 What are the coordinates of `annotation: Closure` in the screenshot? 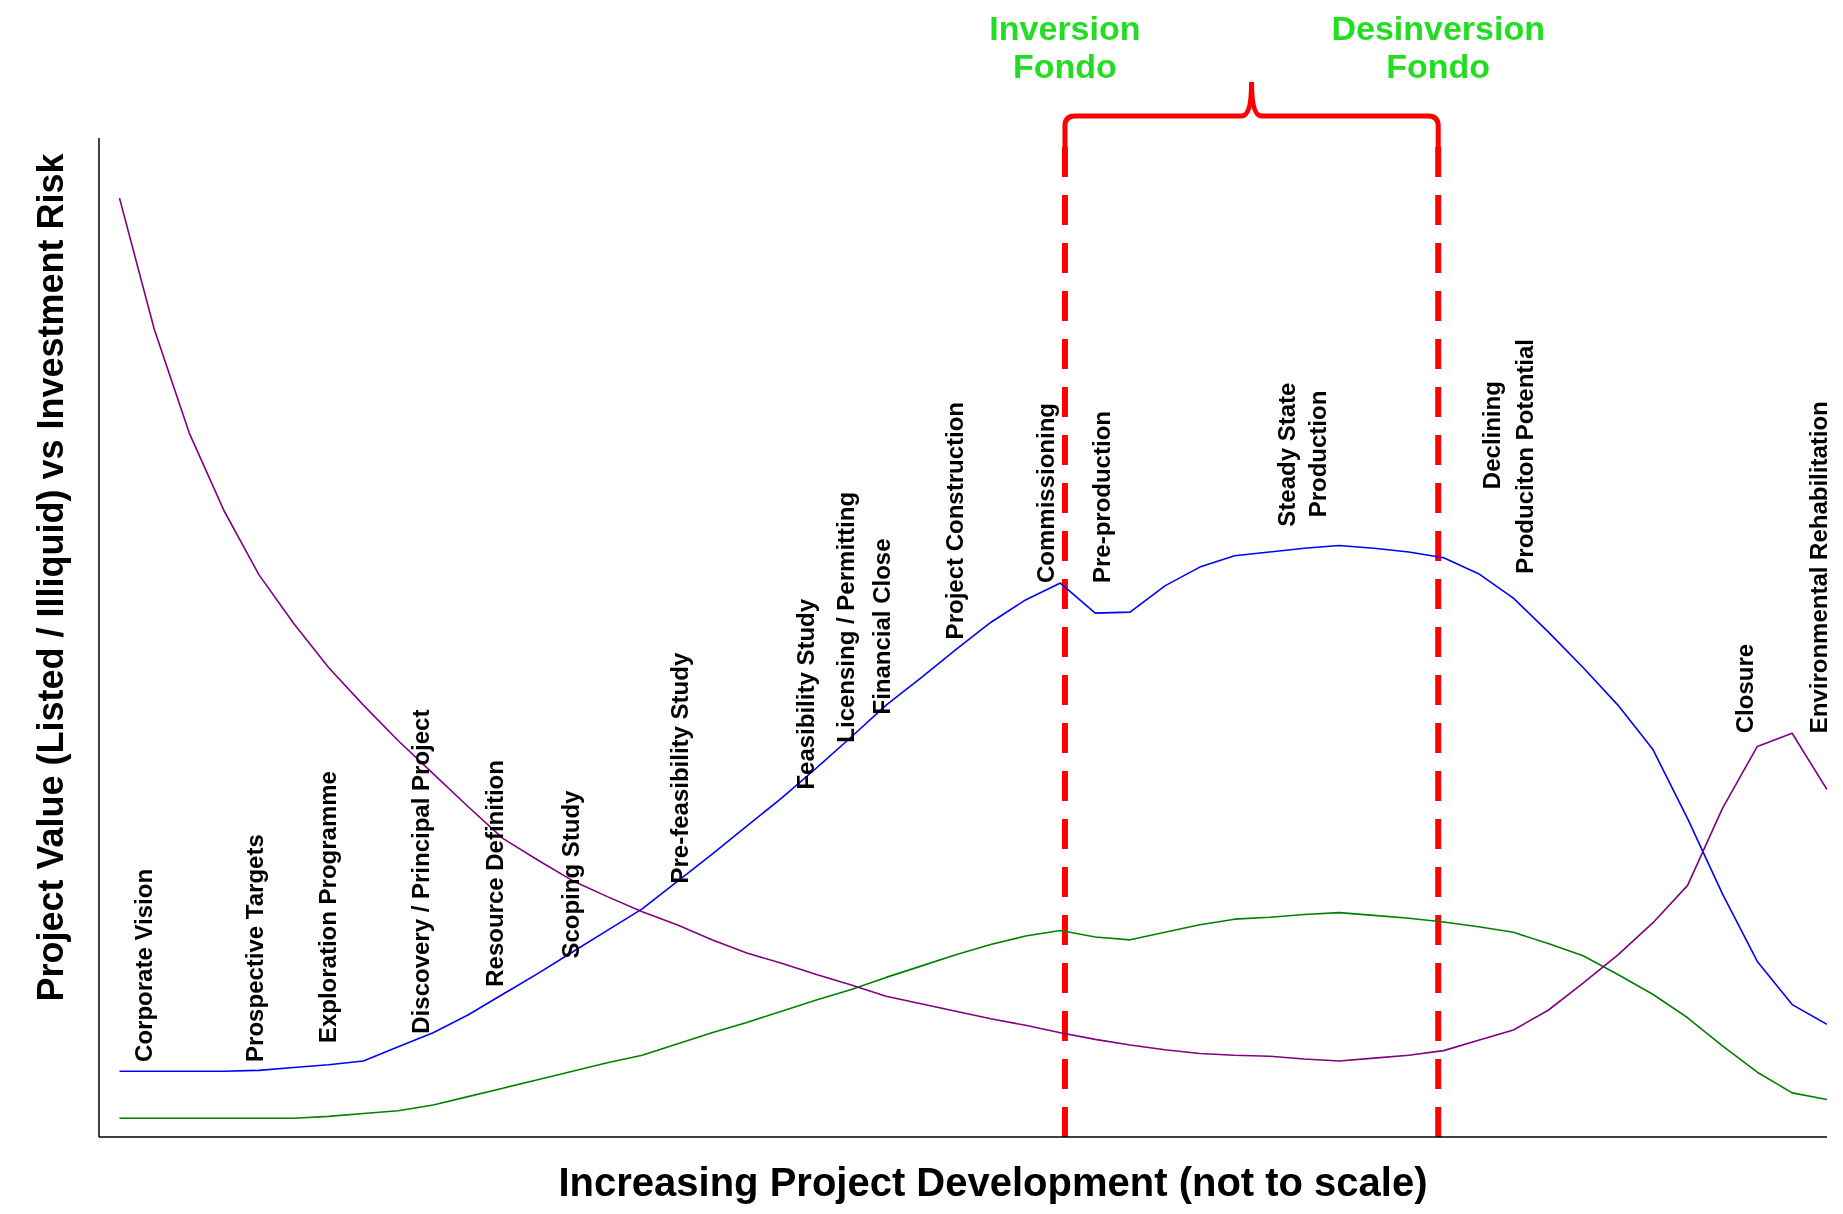 It's located at (1744, 688).